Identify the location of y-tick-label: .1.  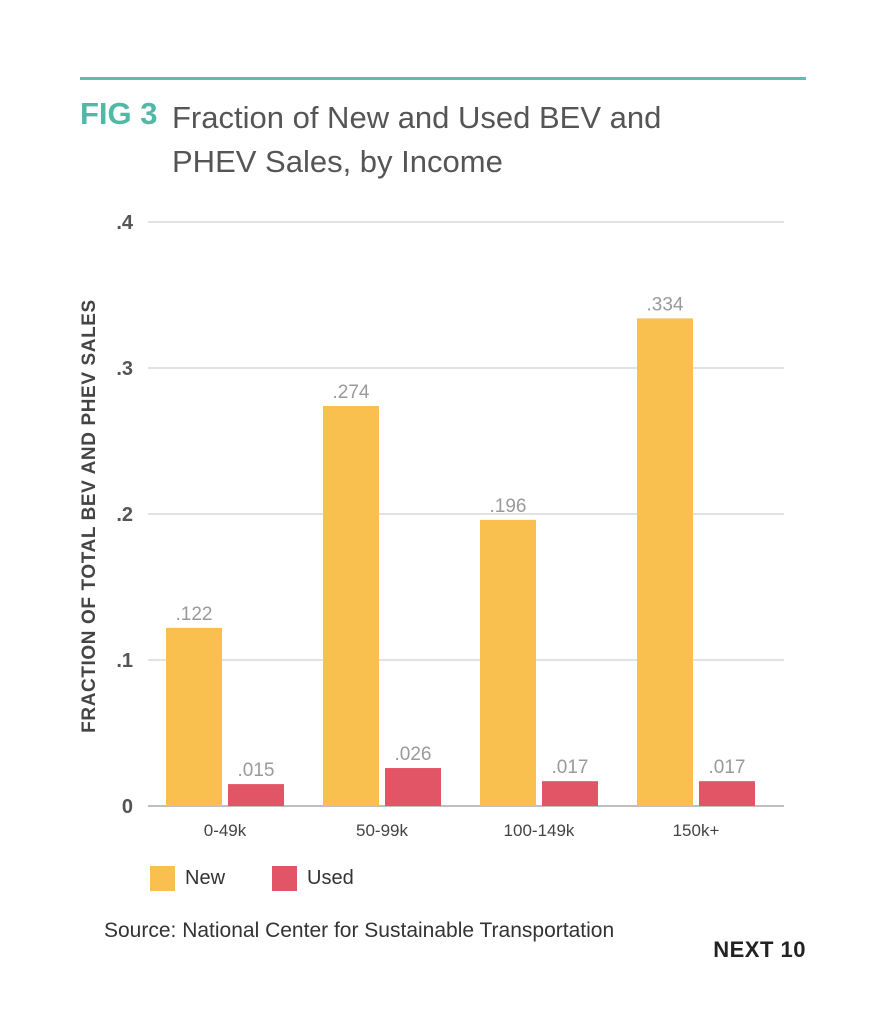
(124, 661).